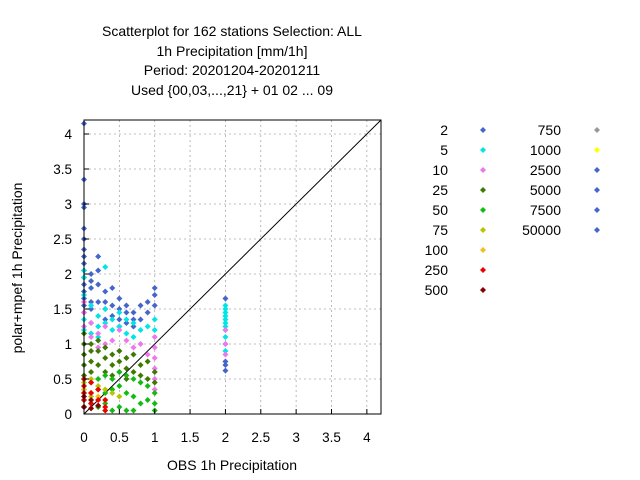 Image resolution: width=640 pixels, height=480 pixels. Describe the element at coordinates (232, 70) in the screenshot. I see `title-line-3: Period: 20201204-20201211` at that location.